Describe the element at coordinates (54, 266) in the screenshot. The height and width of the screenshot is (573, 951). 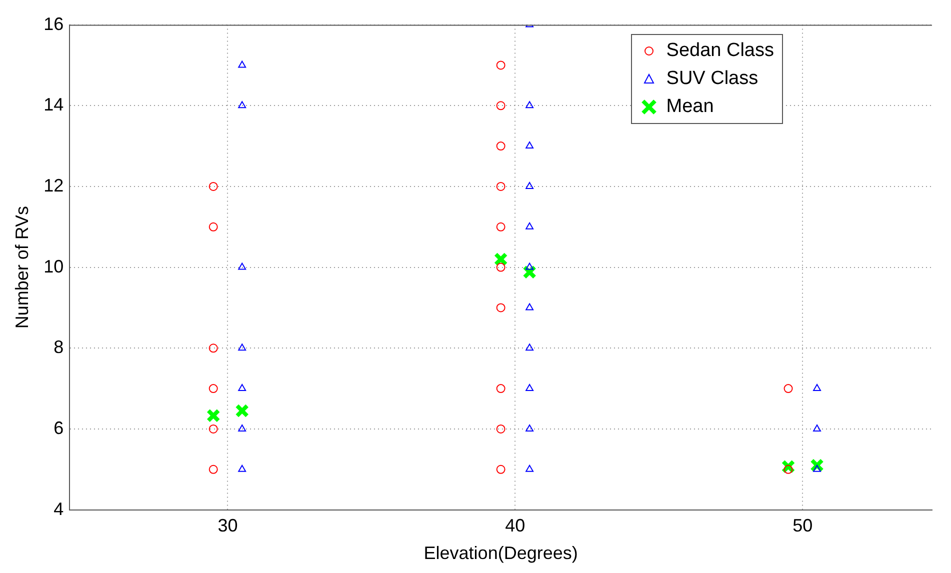
I see `y-tick-label: 10` at that location.